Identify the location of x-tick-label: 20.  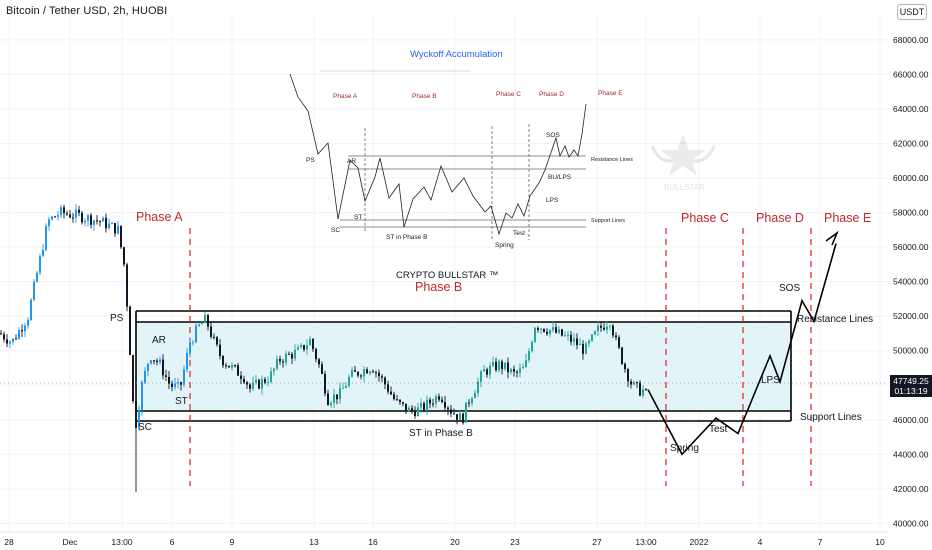
(455, 542).